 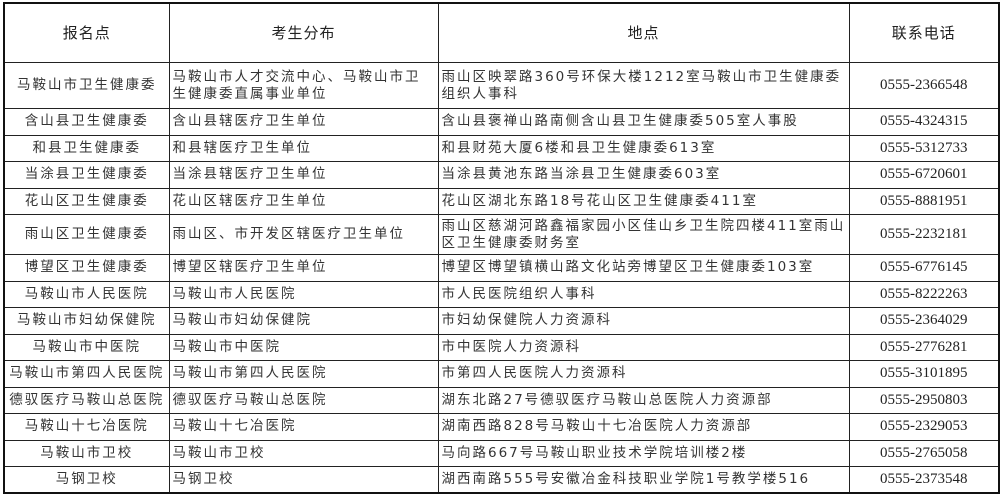 I want to click on cell-address: 含山县褒禅山路南侧含山县卫生健康委505室人事股, so click(x=643, y=122).